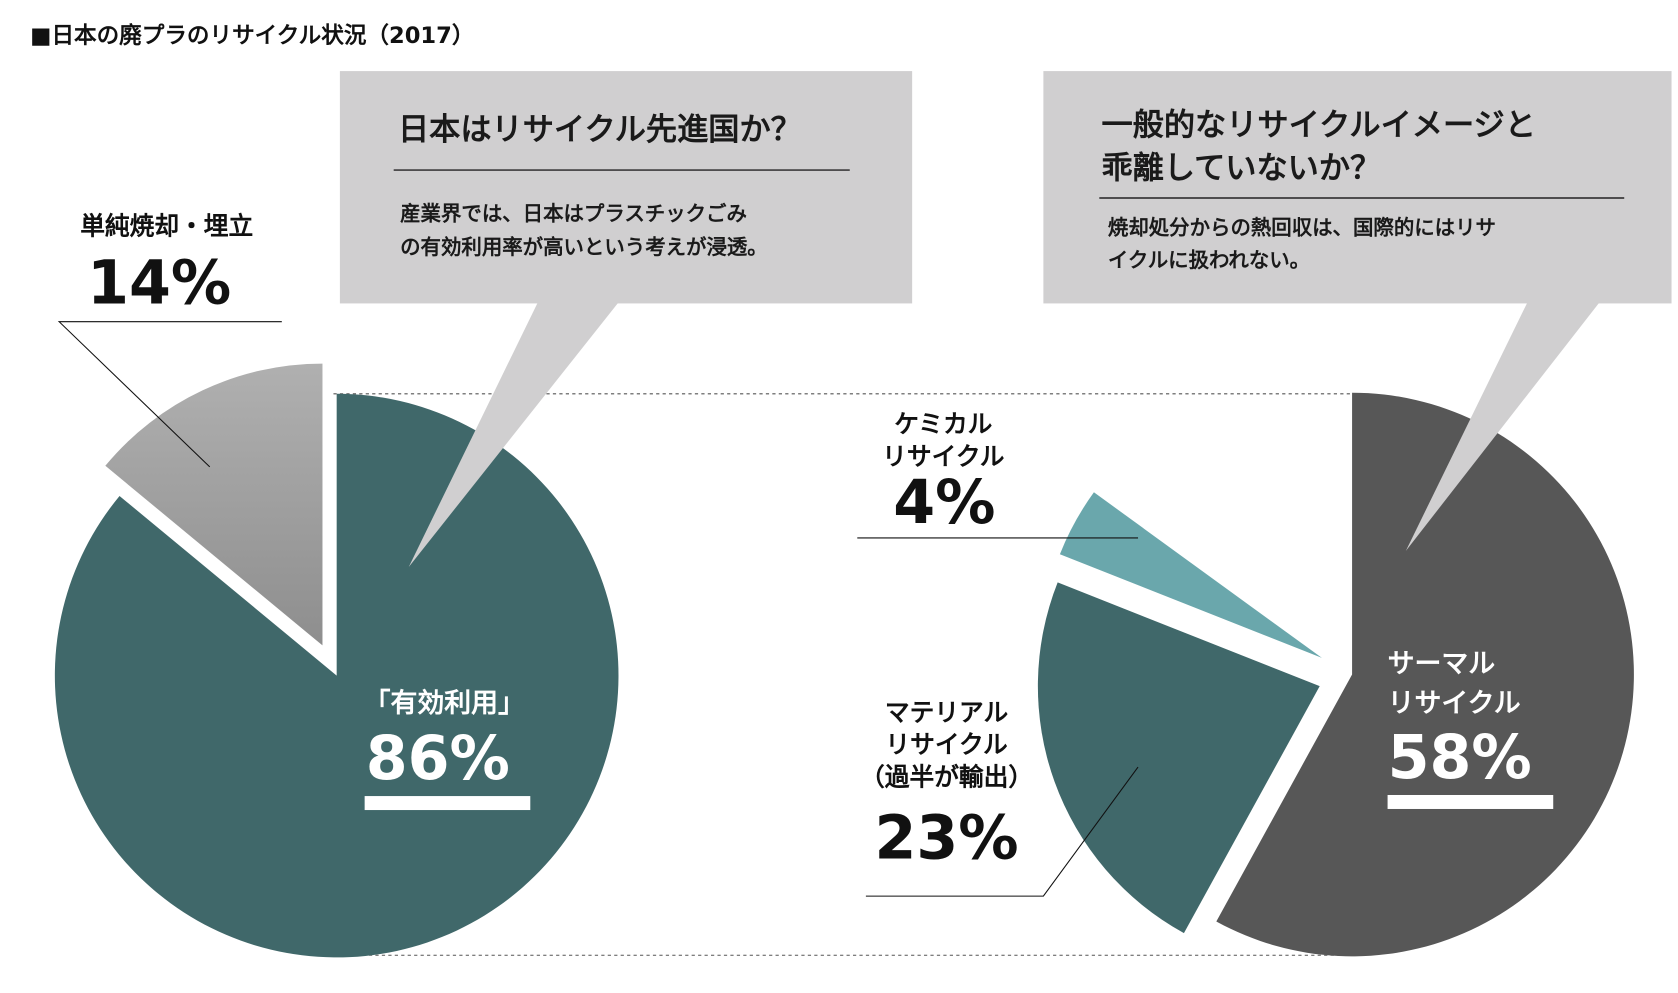 This screenshot has height=993, width=1678. What do you see at coordinates (600, 130) in the screenshot?
I see `callout-left-heading: 日本はリサイクル先進国か？` at bounding box center [600, 130].